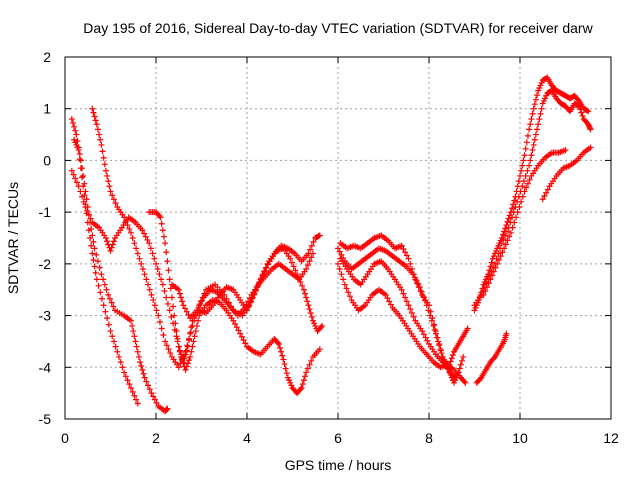  What do you see at coordinates (397, 313) in the screenshot?
I see `series-sat-j` at bounding box center [397, 313].